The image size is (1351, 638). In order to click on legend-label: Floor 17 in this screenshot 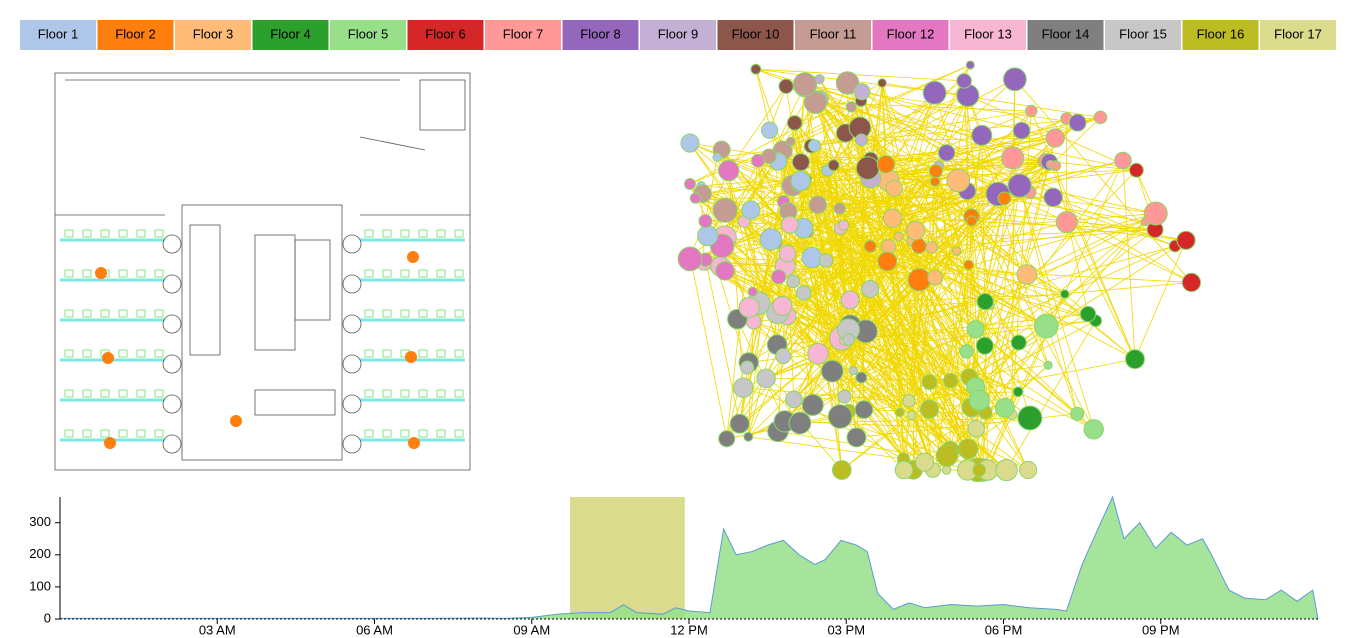, I will do `click(1298, 33)`.